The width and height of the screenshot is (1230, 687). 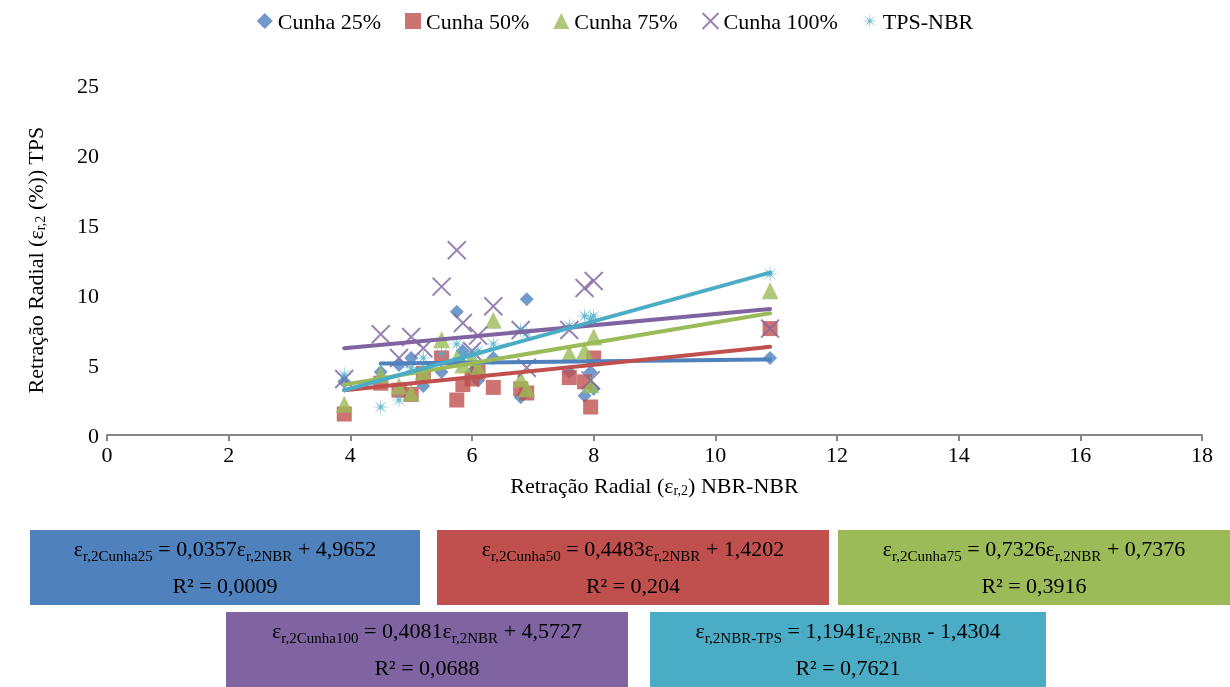 What do you see at coordinates (88, 155) in the screenshot?
I see `y-tick-label: 20` at bounding box center [88, 155].